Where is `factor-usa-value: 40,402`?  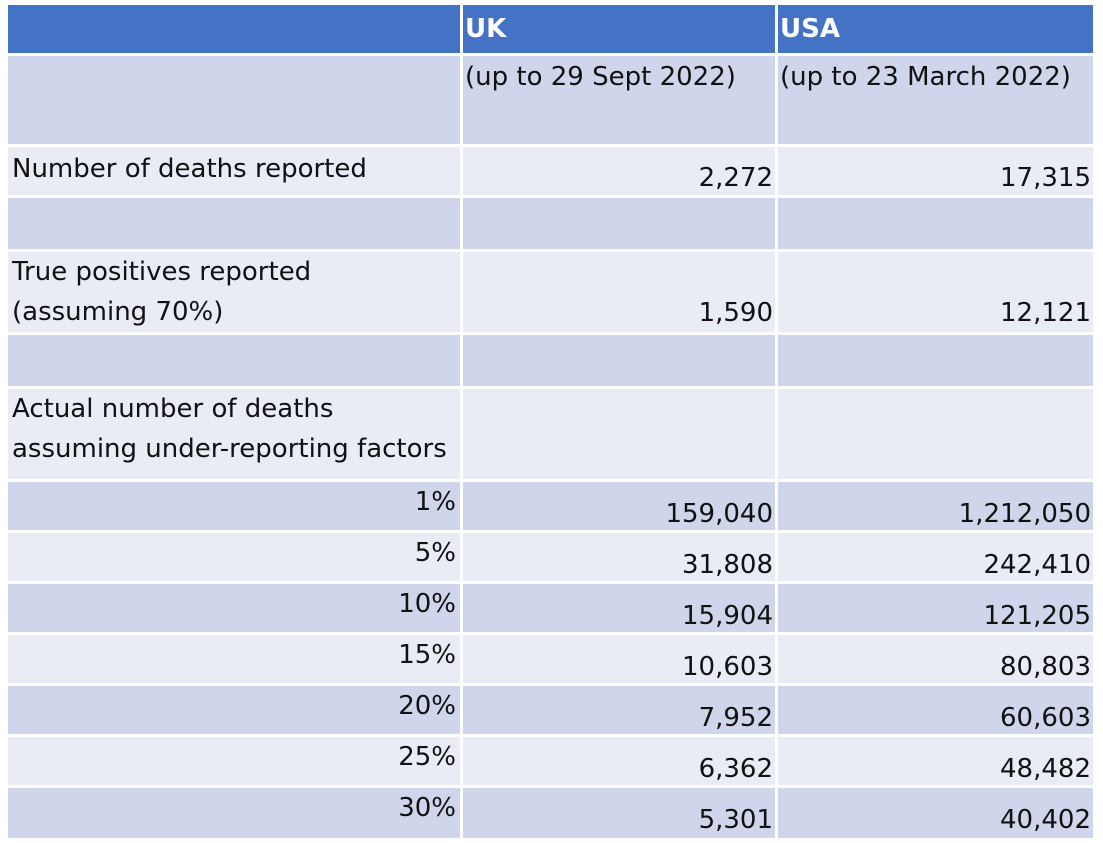
factor-usa-value: 40,402 is located at coordinates (935, 813).